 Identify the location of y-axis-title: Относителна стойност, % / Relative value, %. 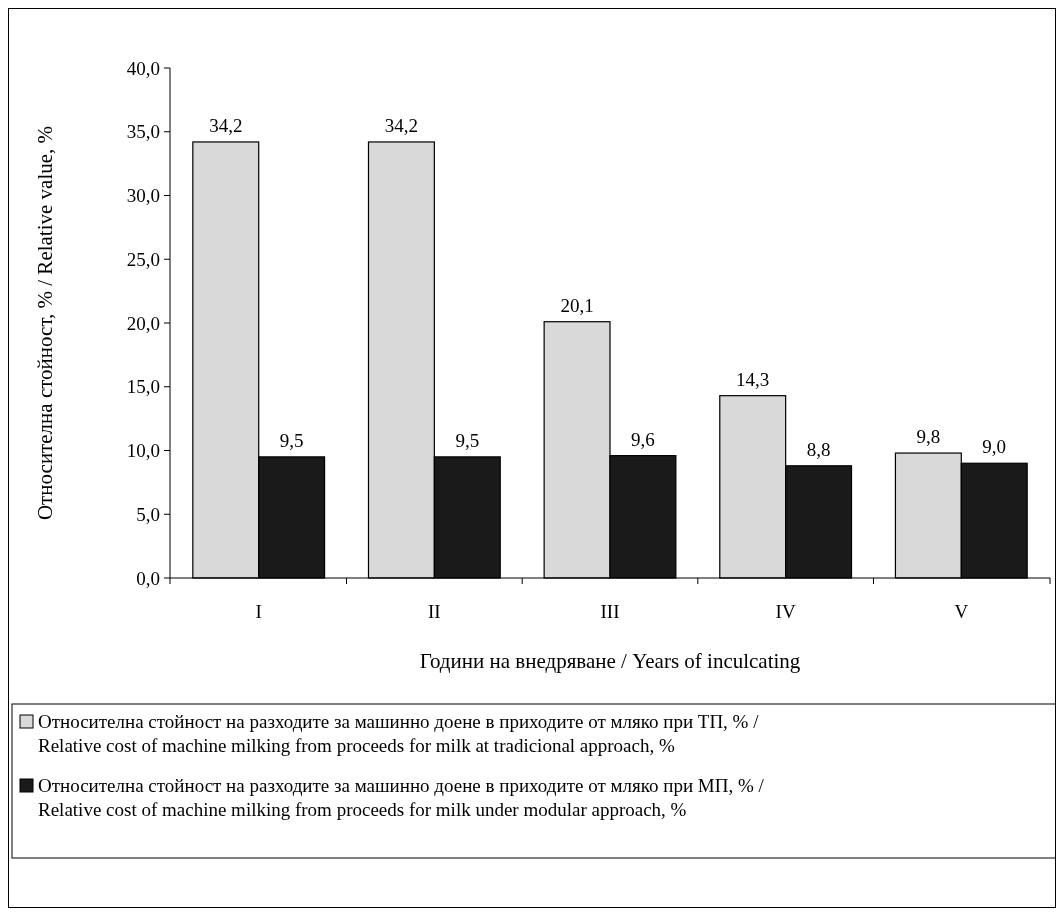
(45, 323).